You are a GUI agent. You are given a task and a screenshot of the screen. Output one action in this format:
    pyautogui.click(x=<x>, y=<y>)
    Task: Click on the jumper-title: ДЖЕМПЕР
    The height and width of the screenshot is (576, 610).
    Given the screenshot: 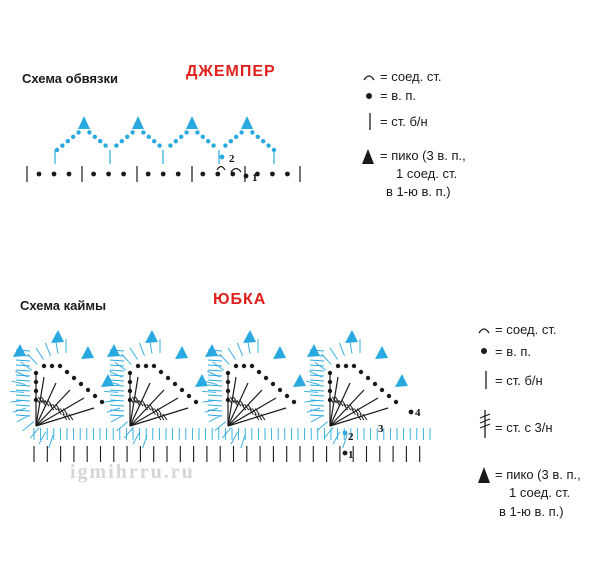 What is the action you would take?
    pyautogui.click(x=231, y=71)
    